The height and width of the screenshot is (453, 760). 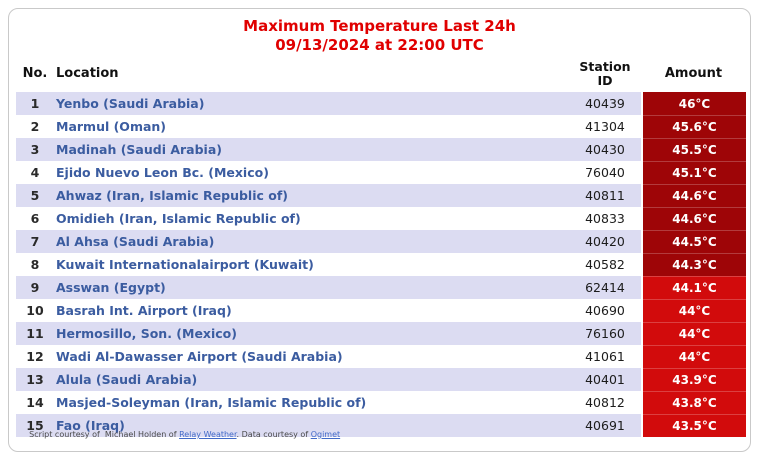 I want to click on row-location: Yenbo (Saudi Arabia), so click(x=130, y=103).